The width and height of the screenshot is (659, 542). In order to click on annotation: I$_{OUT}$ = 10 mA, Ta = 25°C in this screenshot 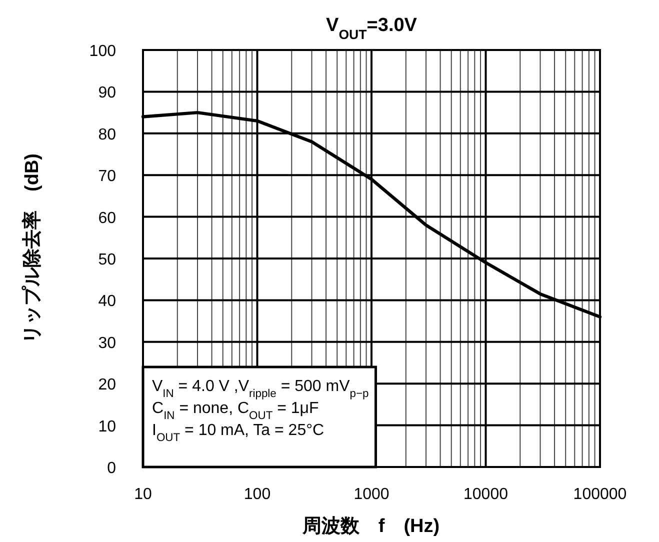, I will do `click(238, 433)`.